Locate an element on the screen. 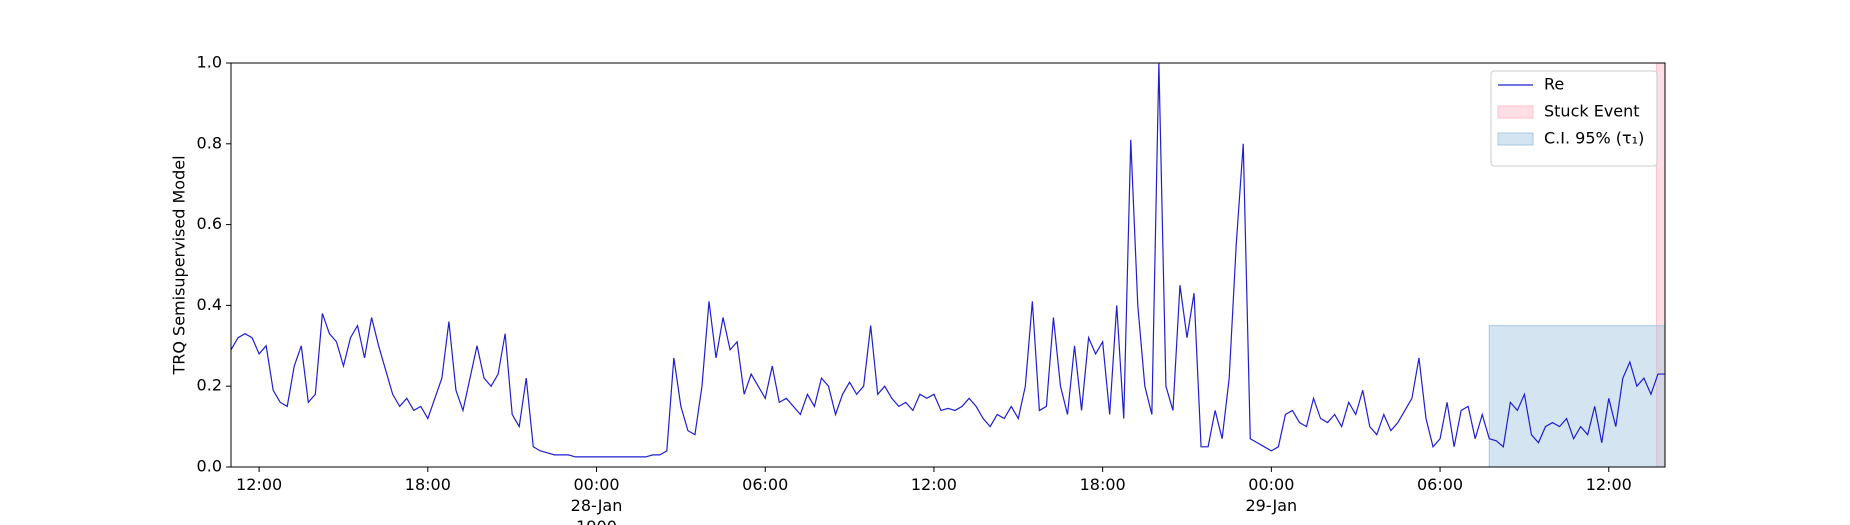 Image resolution: width=1850 pixels, height=525 pixels. y-tick-label: 0.8 is located at coordinates (209, 142).